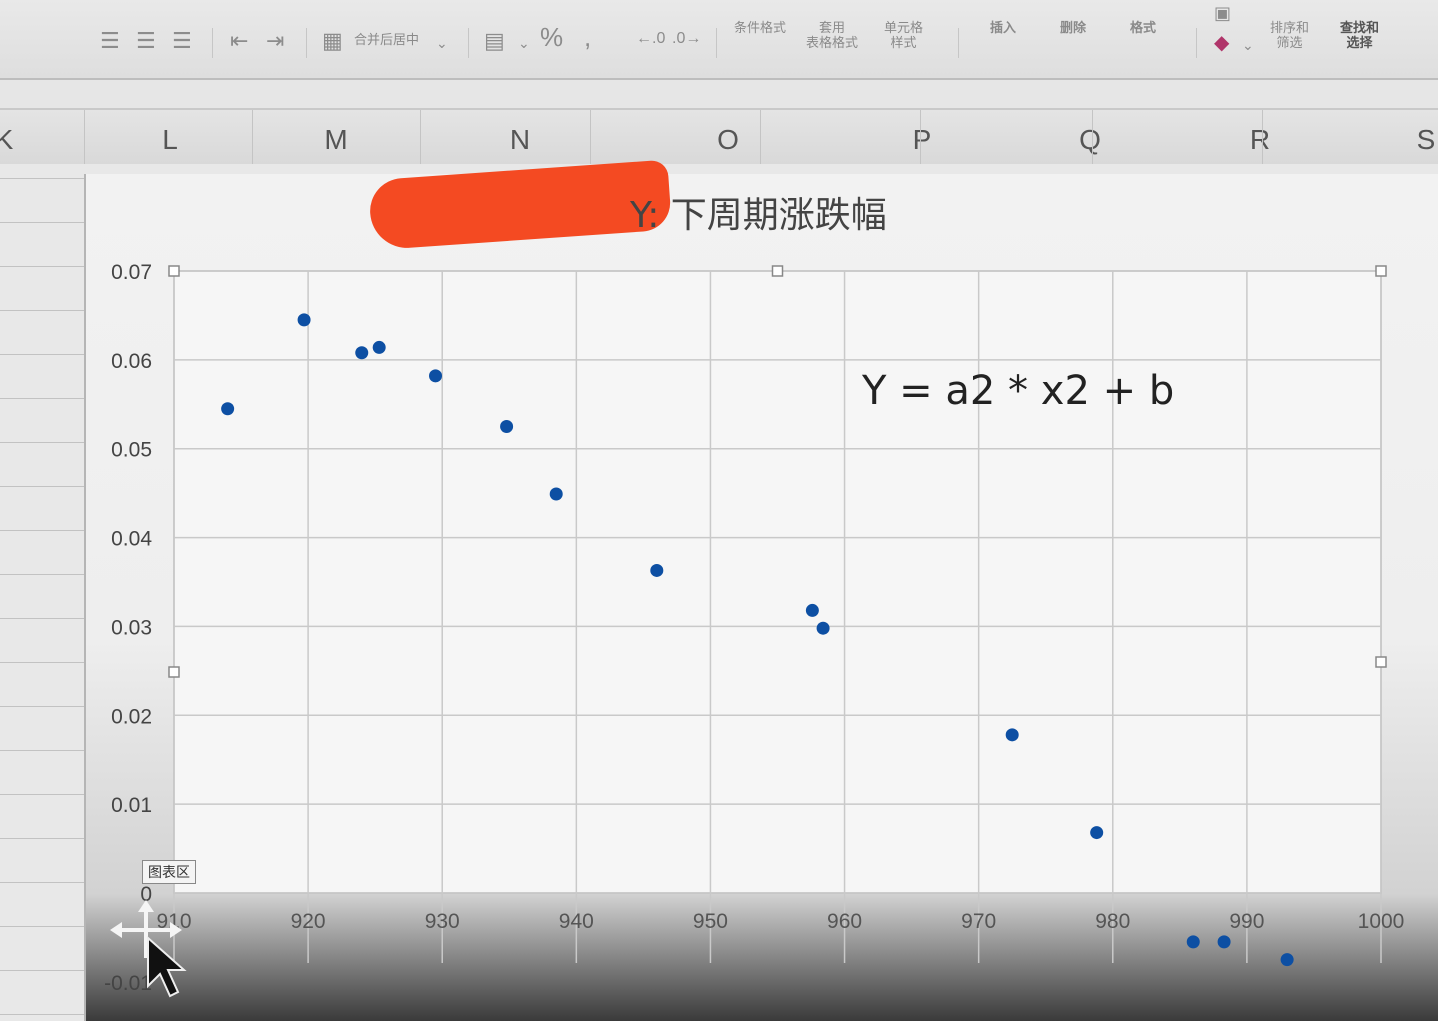 The width and height of the screenshot is (1438, 1021). I want to click on x-tick-label: 910, so click(173, 921).